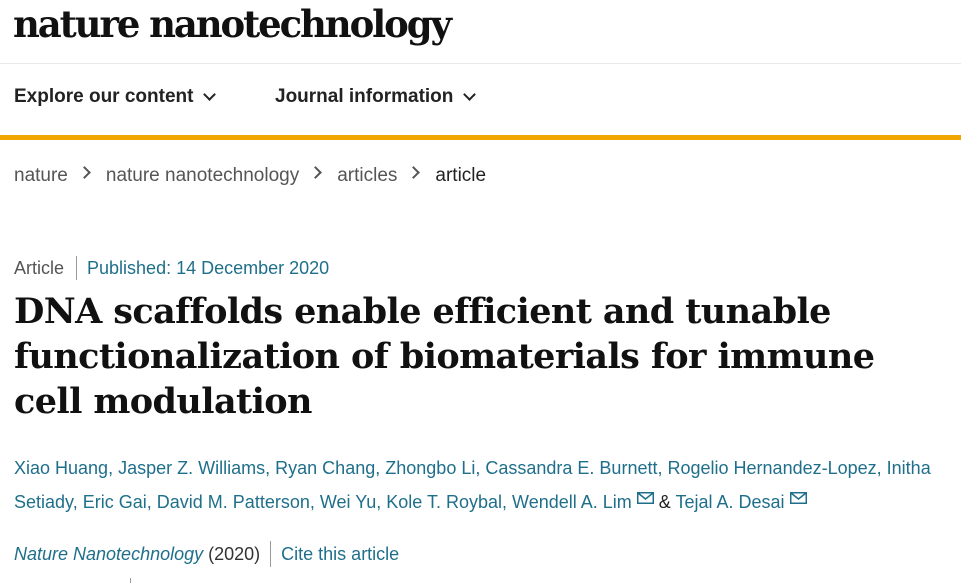  What do you see at coordinates (430, 468) in the screenshot?
I see `author-link: Zhongbo Li` at bounding box center [430, 468].